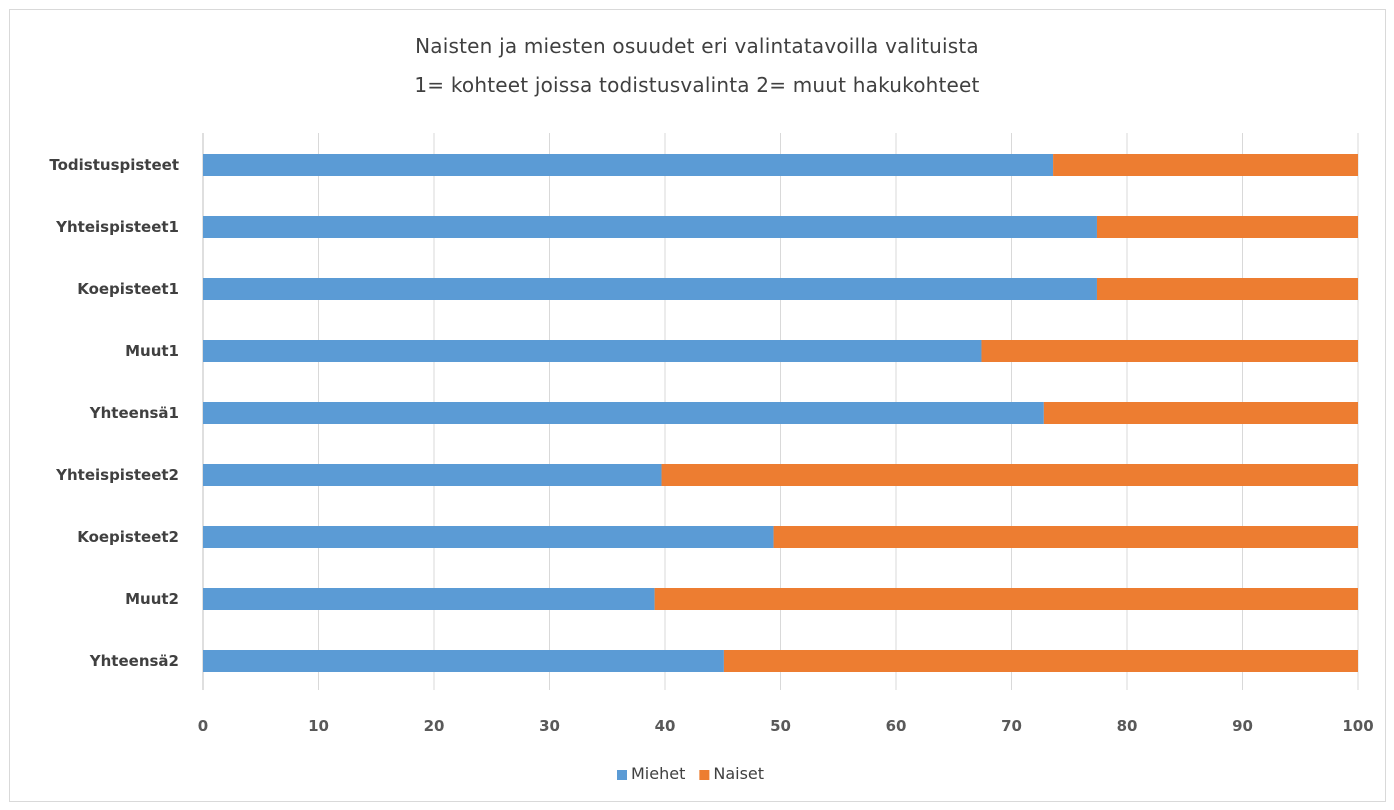 This screenshot has width=1394, height=810. I want to click on x-tick-label: 100, so click(1357, 726).